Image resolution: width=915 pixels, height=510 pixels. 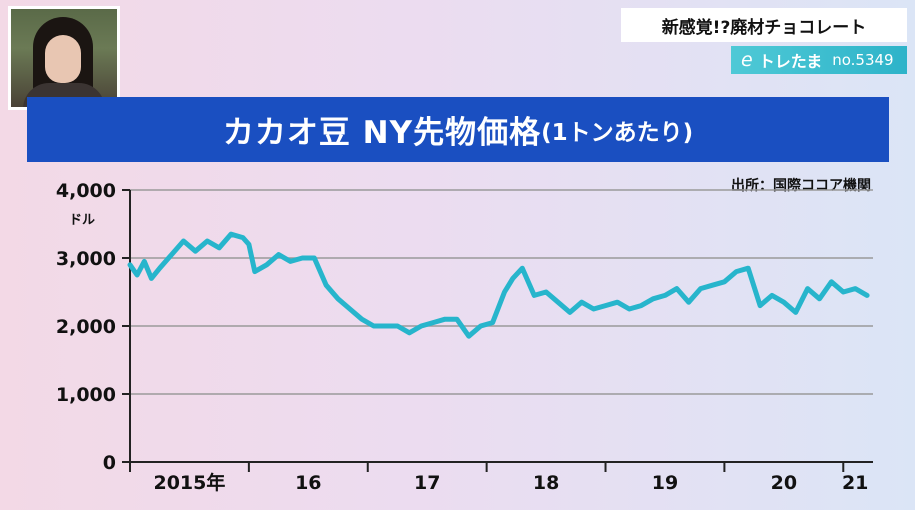 I want to click on anchor-face, so click(x=63, y=59).